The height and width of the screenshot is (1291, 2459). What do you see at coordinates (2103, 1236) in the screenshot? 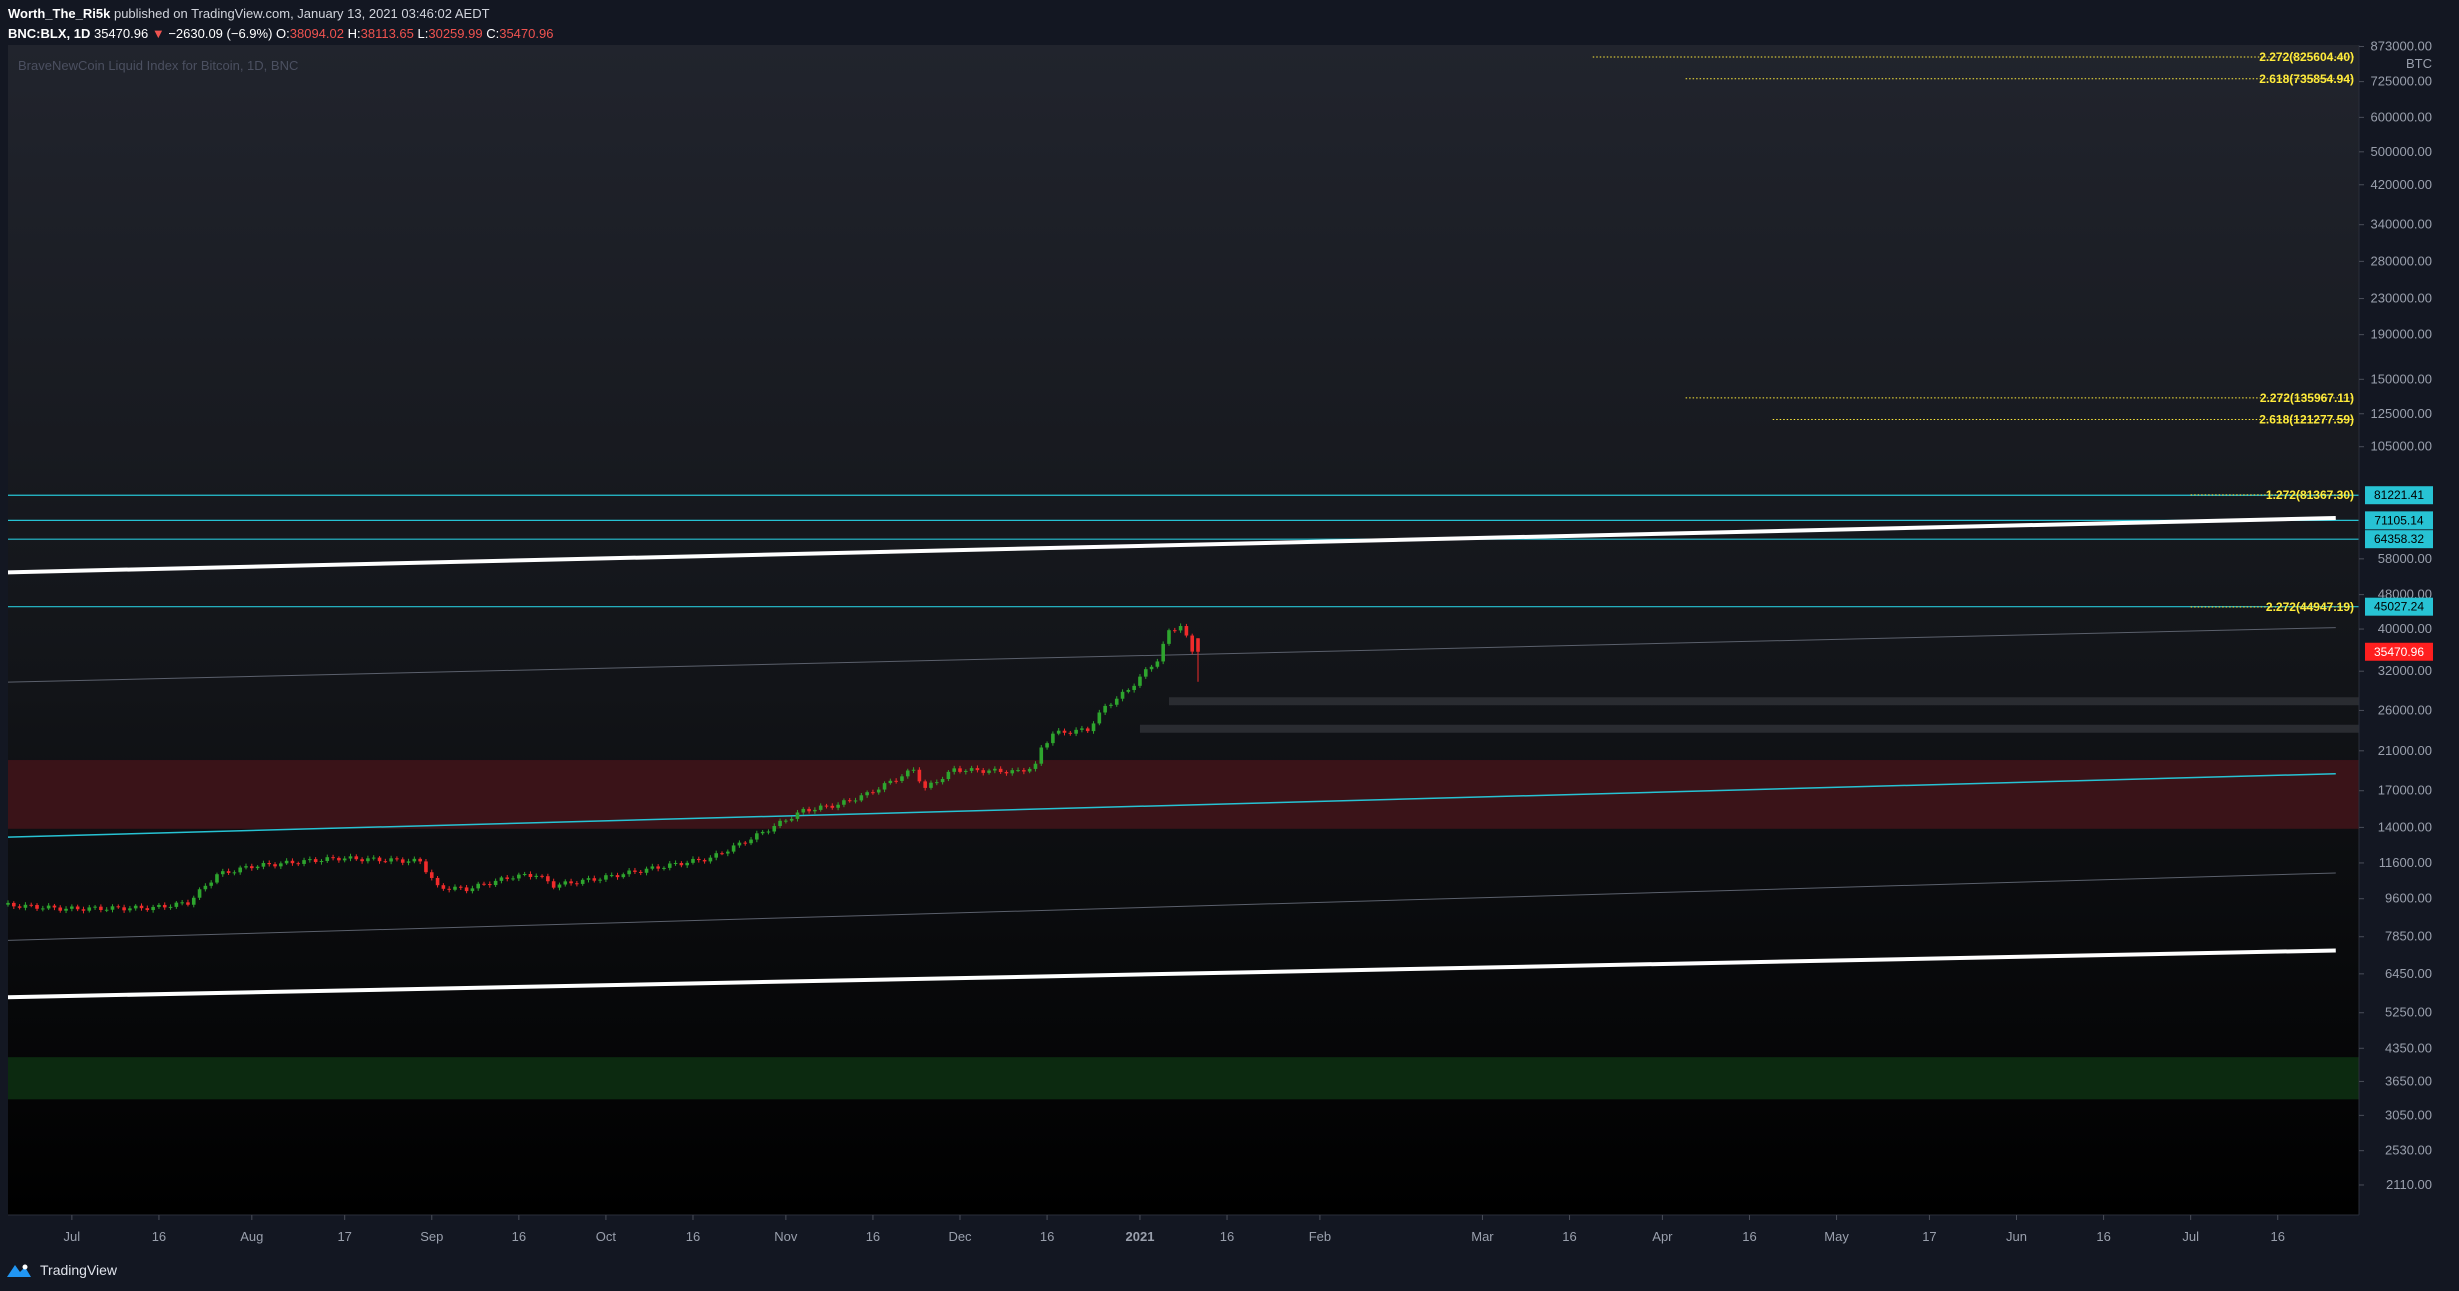
I see `time-tick-label: 16` at bounding box center [2103, 1236].